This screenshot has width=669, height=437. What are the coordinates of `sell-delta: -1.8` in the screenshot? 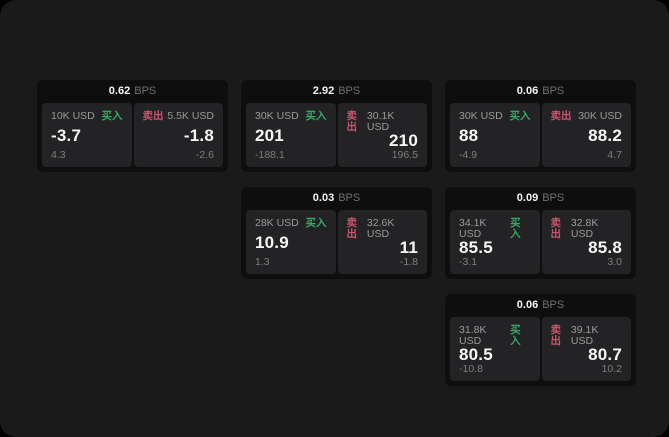 It's located at (408, 261).